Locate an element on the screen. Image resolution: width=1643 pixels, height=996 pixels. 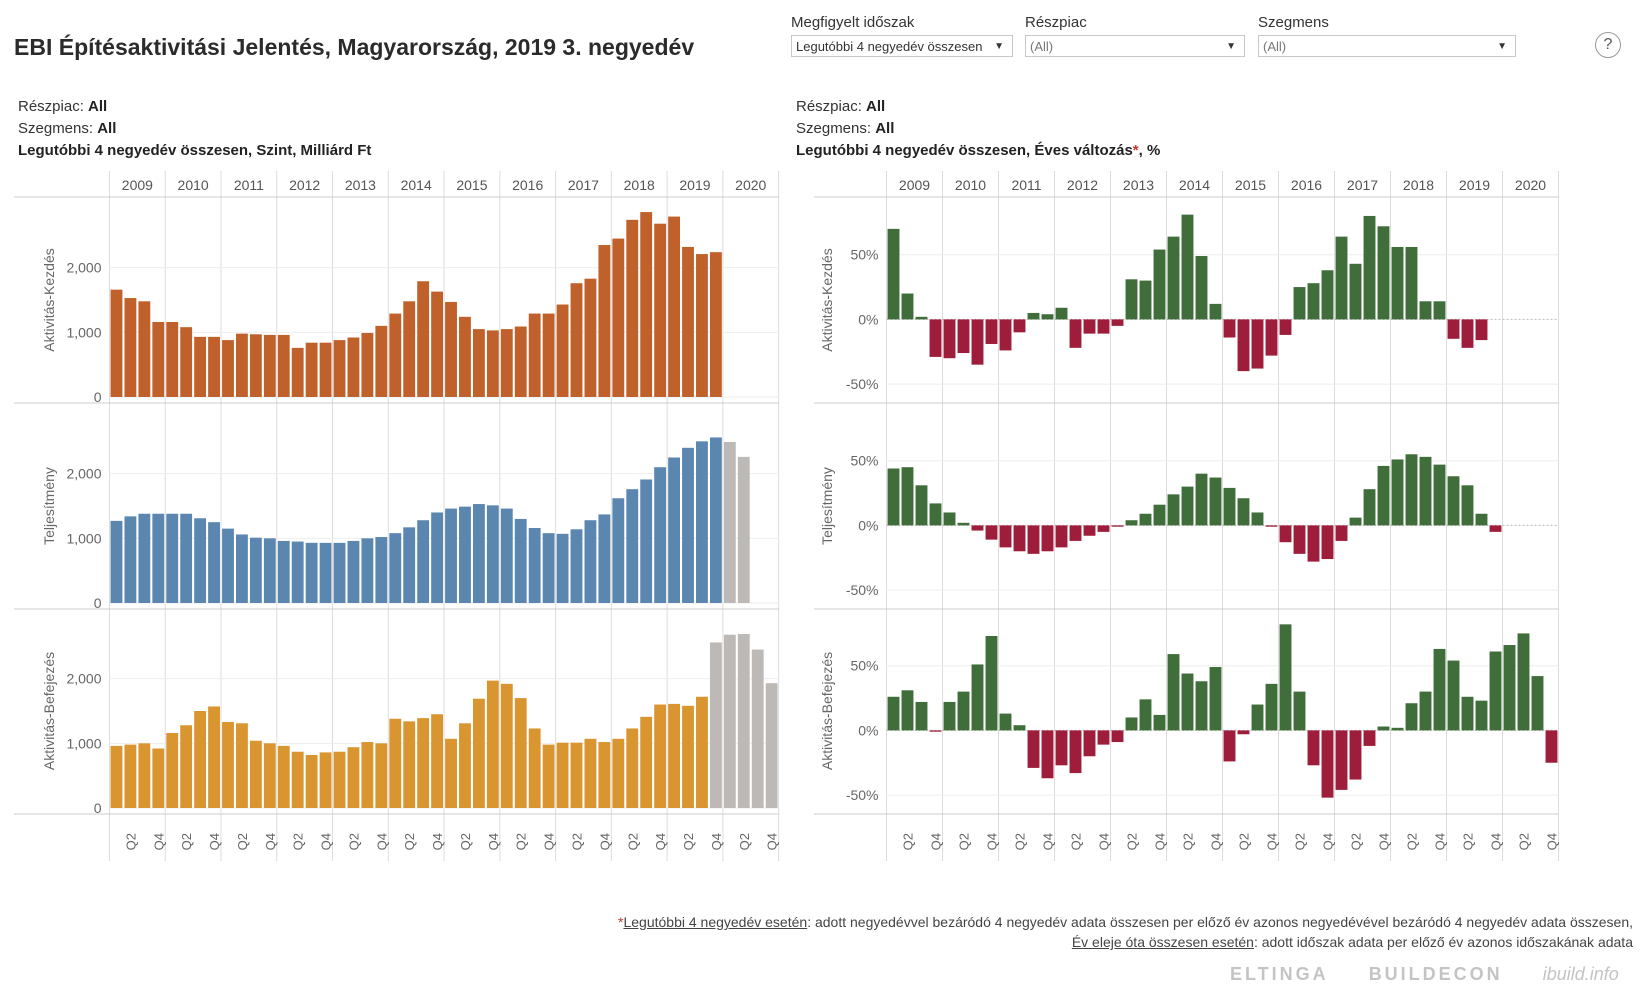
y-tick-label: 1,000 is located at coordinates (83, 538).